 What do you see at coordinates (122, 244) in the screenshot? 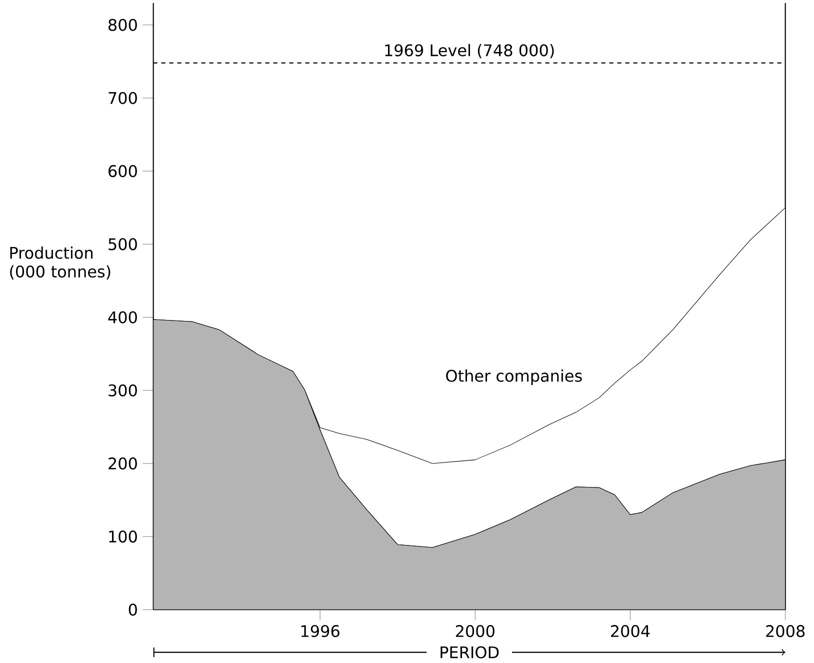
I see `y-tick-label: 500` at bounding box center [122, 244].